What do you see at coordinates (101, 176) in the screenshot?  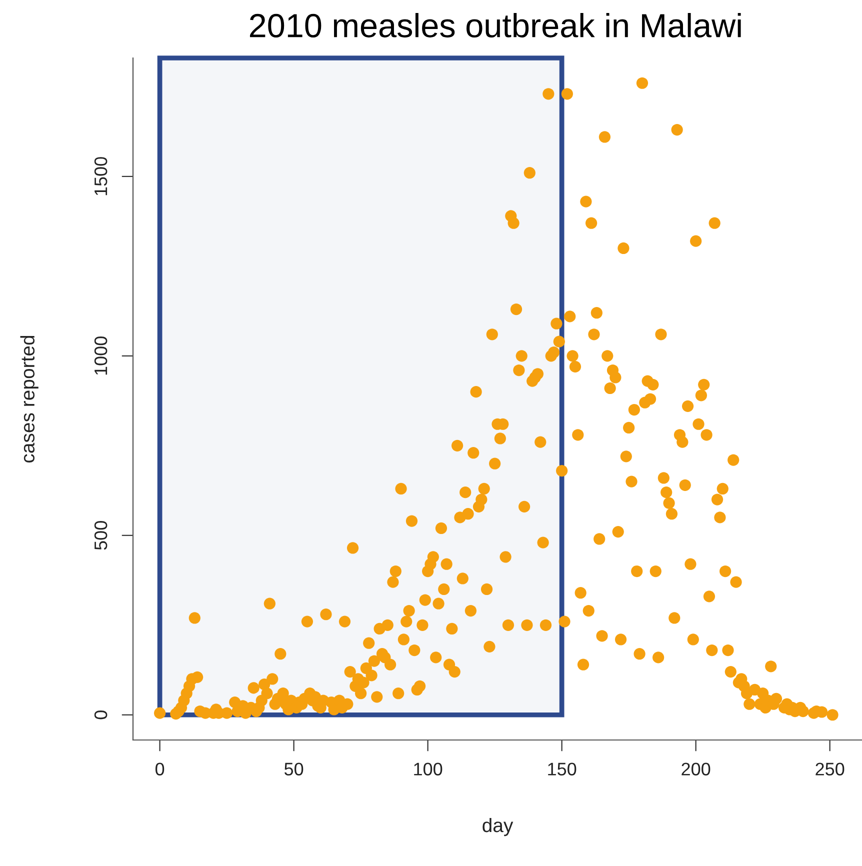 I see `y-tick-label: 1500` at bounding box center [101, 176].